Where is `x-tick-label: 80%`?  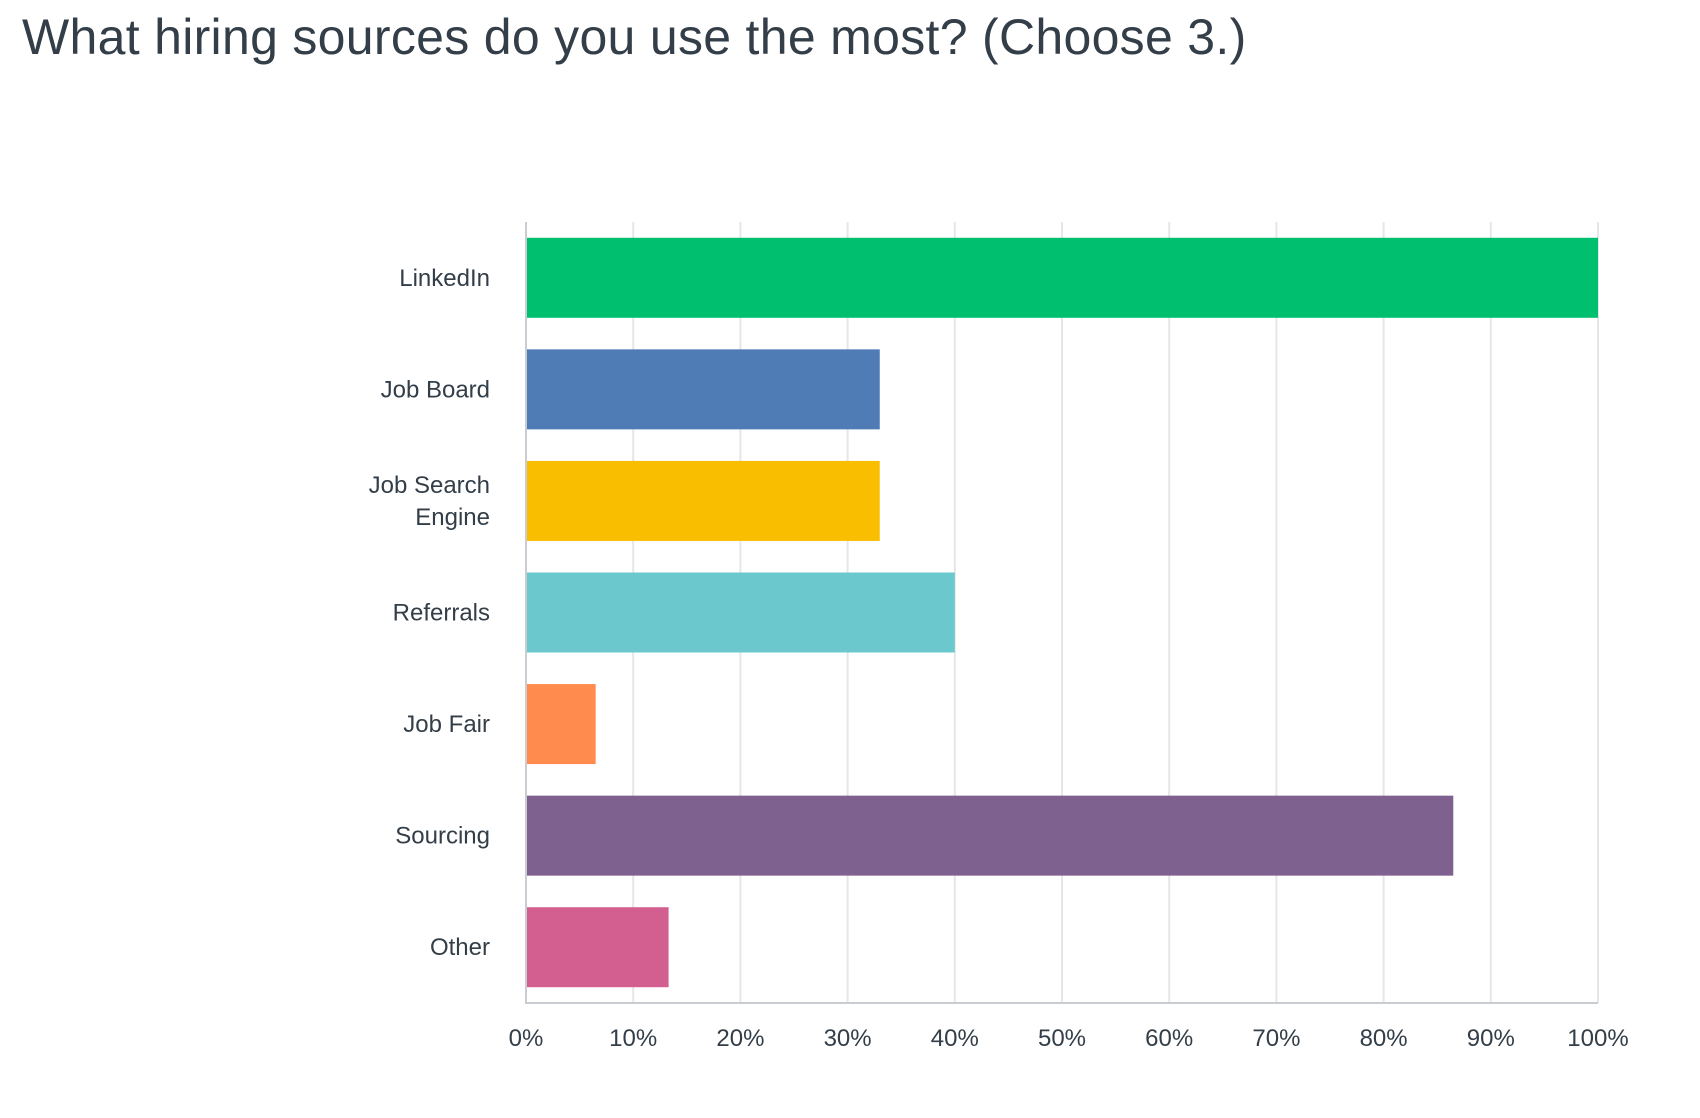 x-tick-label: 80% is located at coordinates (1384, 1038).